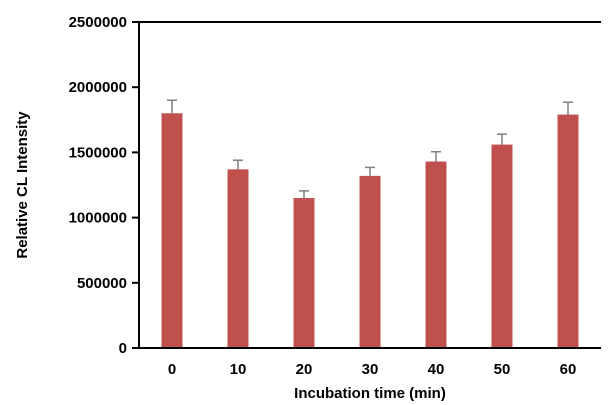 This screenshot has height=405, width=609. Describe the element at coordinates (102, 283) in the screenshot. I see `y-tick-label: 500000` at that location.